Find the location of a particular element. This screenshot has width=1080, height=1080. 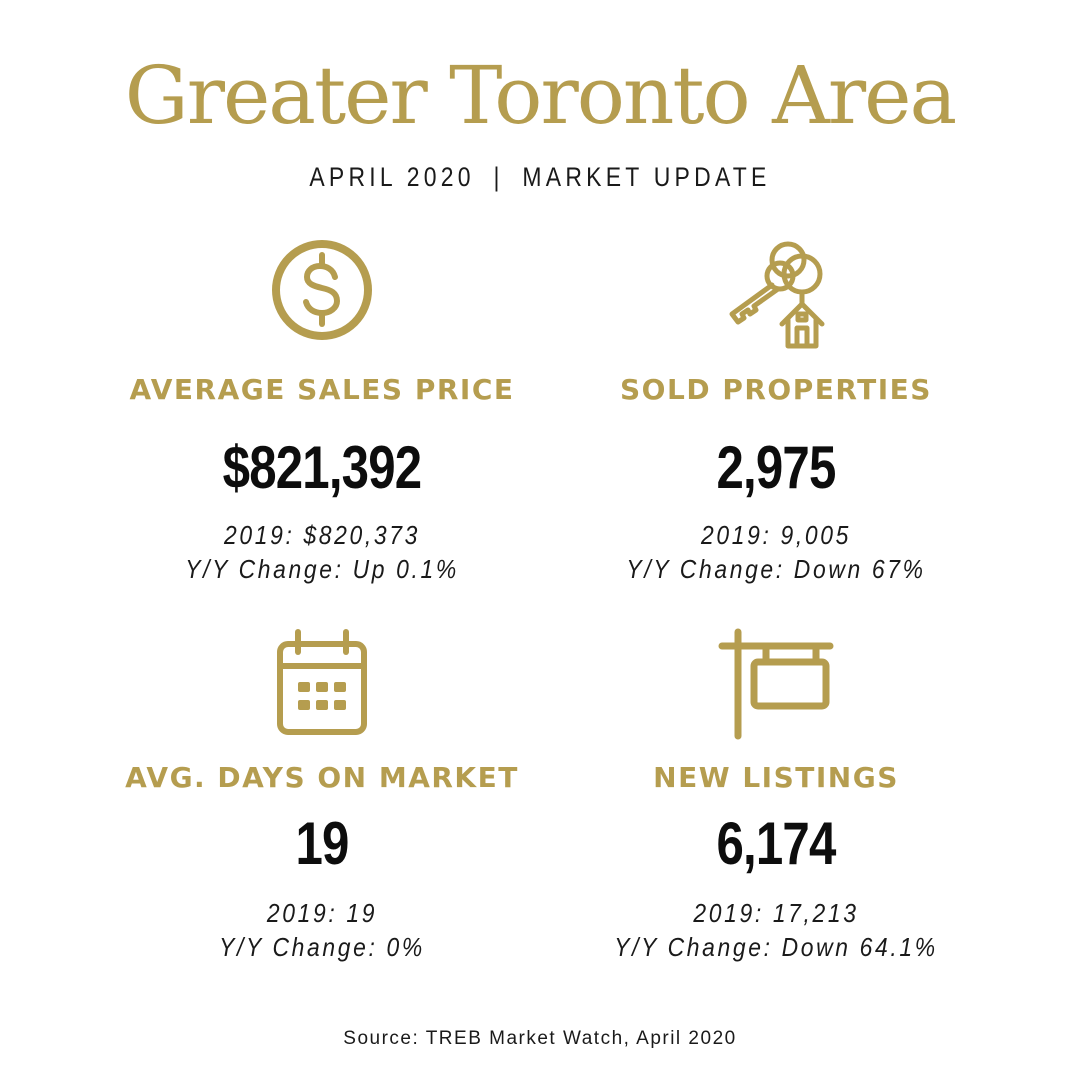

metric-value: 6,174 is located at coordinates (776, 843).